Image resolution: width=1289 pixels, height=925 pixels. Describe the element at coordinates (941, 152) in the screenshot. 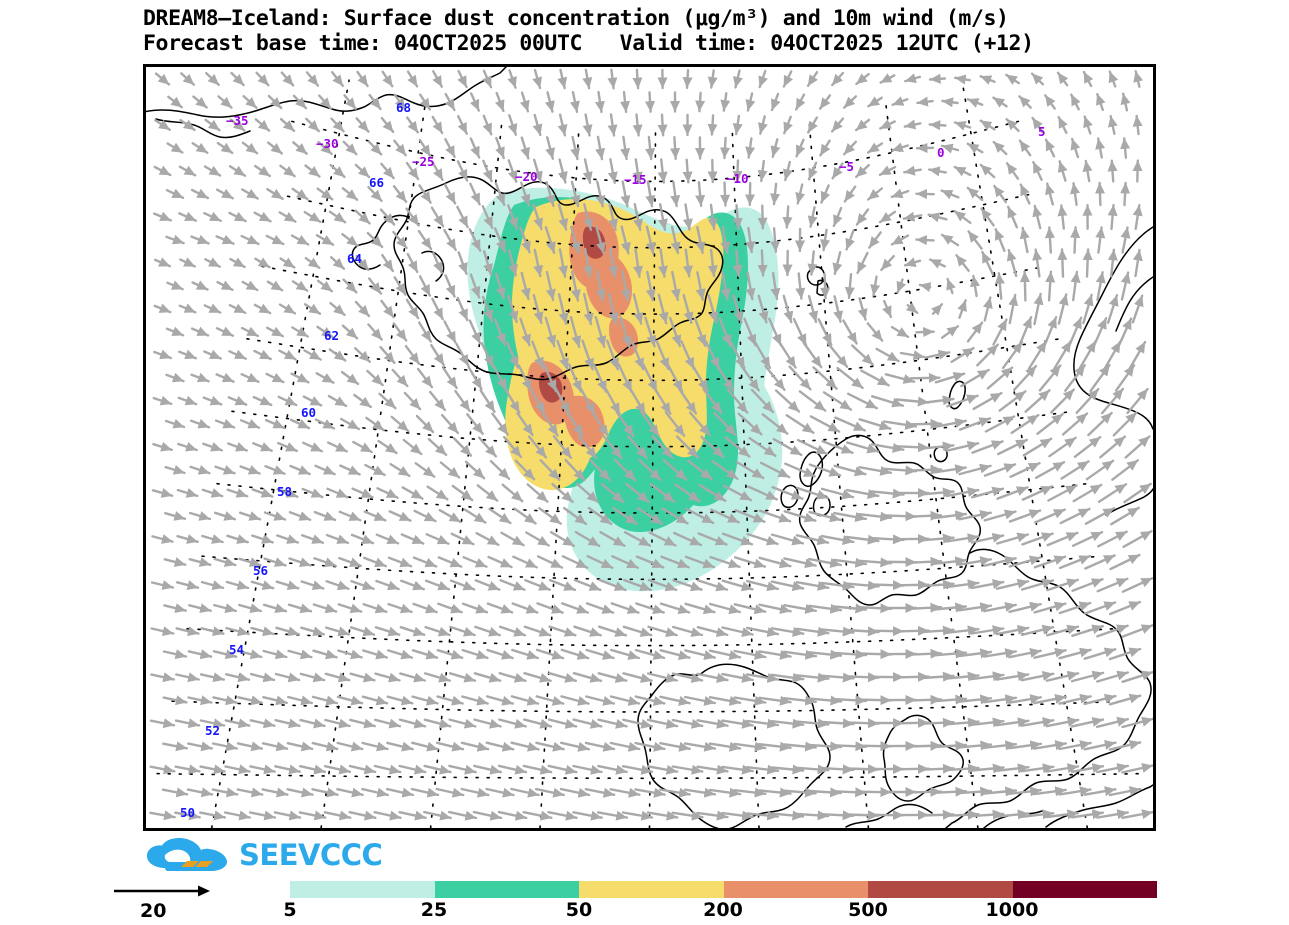

I see `longitude-label-0: 0` at that location.